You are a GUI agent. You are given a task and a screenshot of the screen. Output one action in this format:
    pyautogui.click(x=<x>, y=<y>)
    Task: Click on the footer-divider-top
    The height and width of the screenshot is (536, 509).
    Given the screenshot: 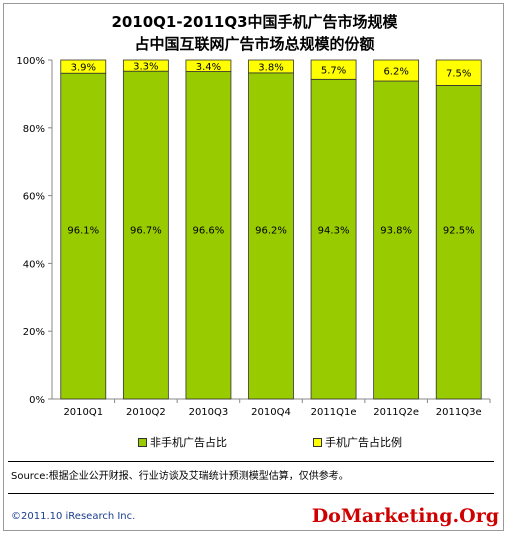 What is the action you would take?
    pyautogui.click(x=251, y=461)
    